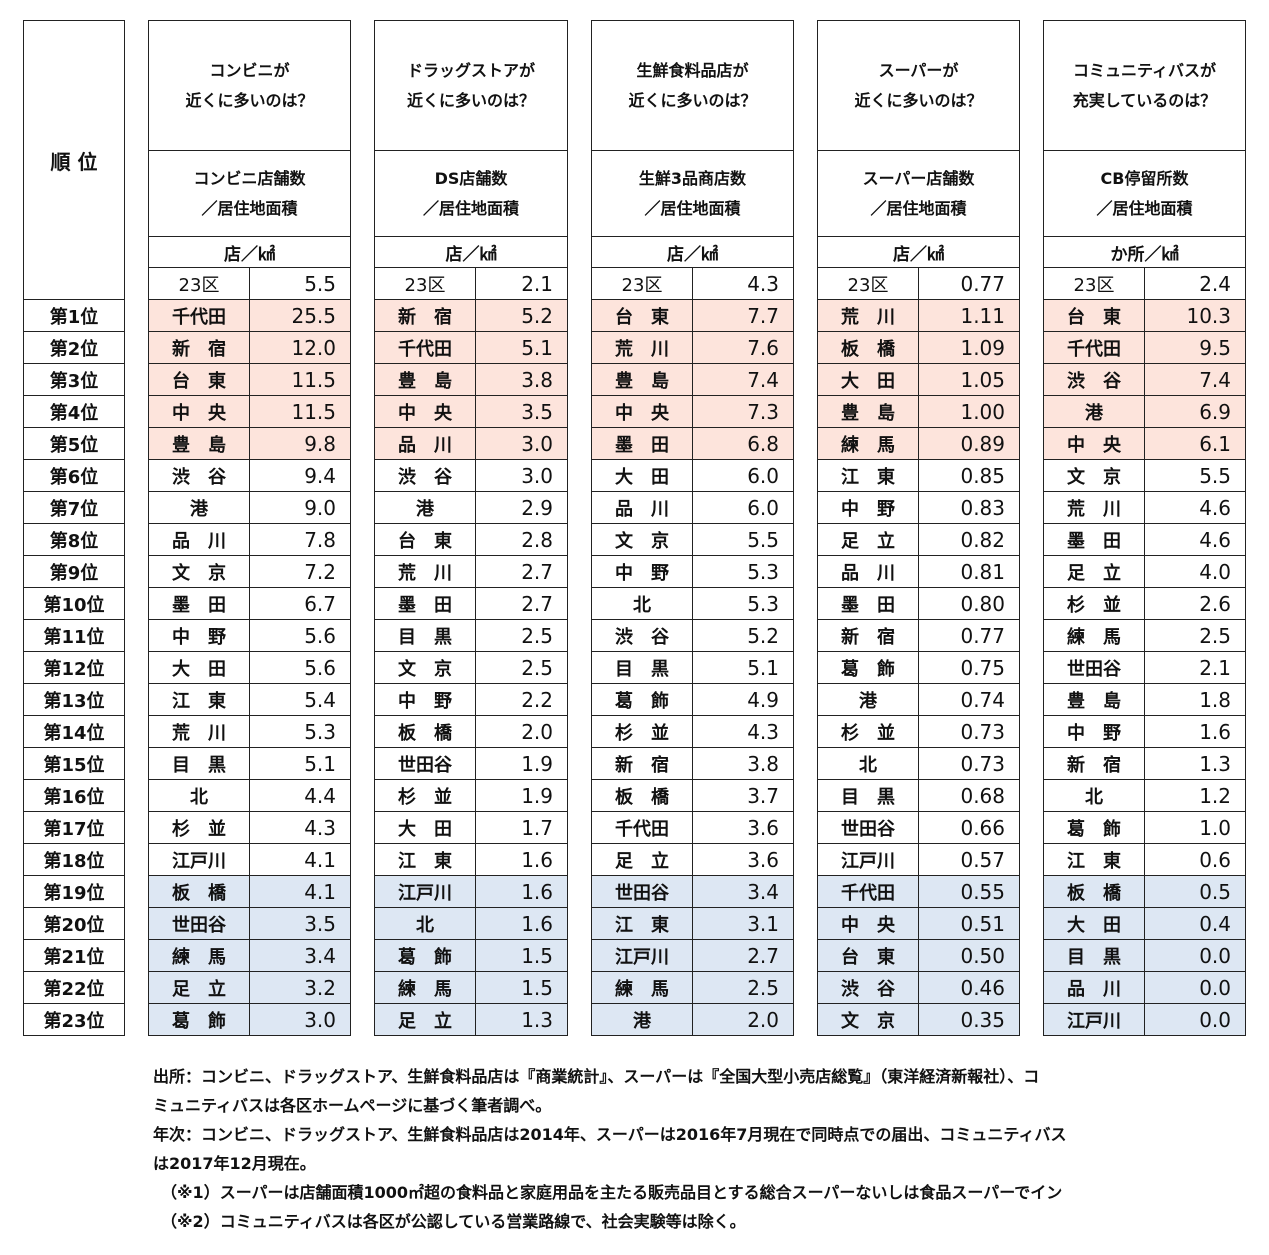  Describe the element at coordinates (199, 923) in the screenshot. I see `ward-name: 世田谷` at that location.